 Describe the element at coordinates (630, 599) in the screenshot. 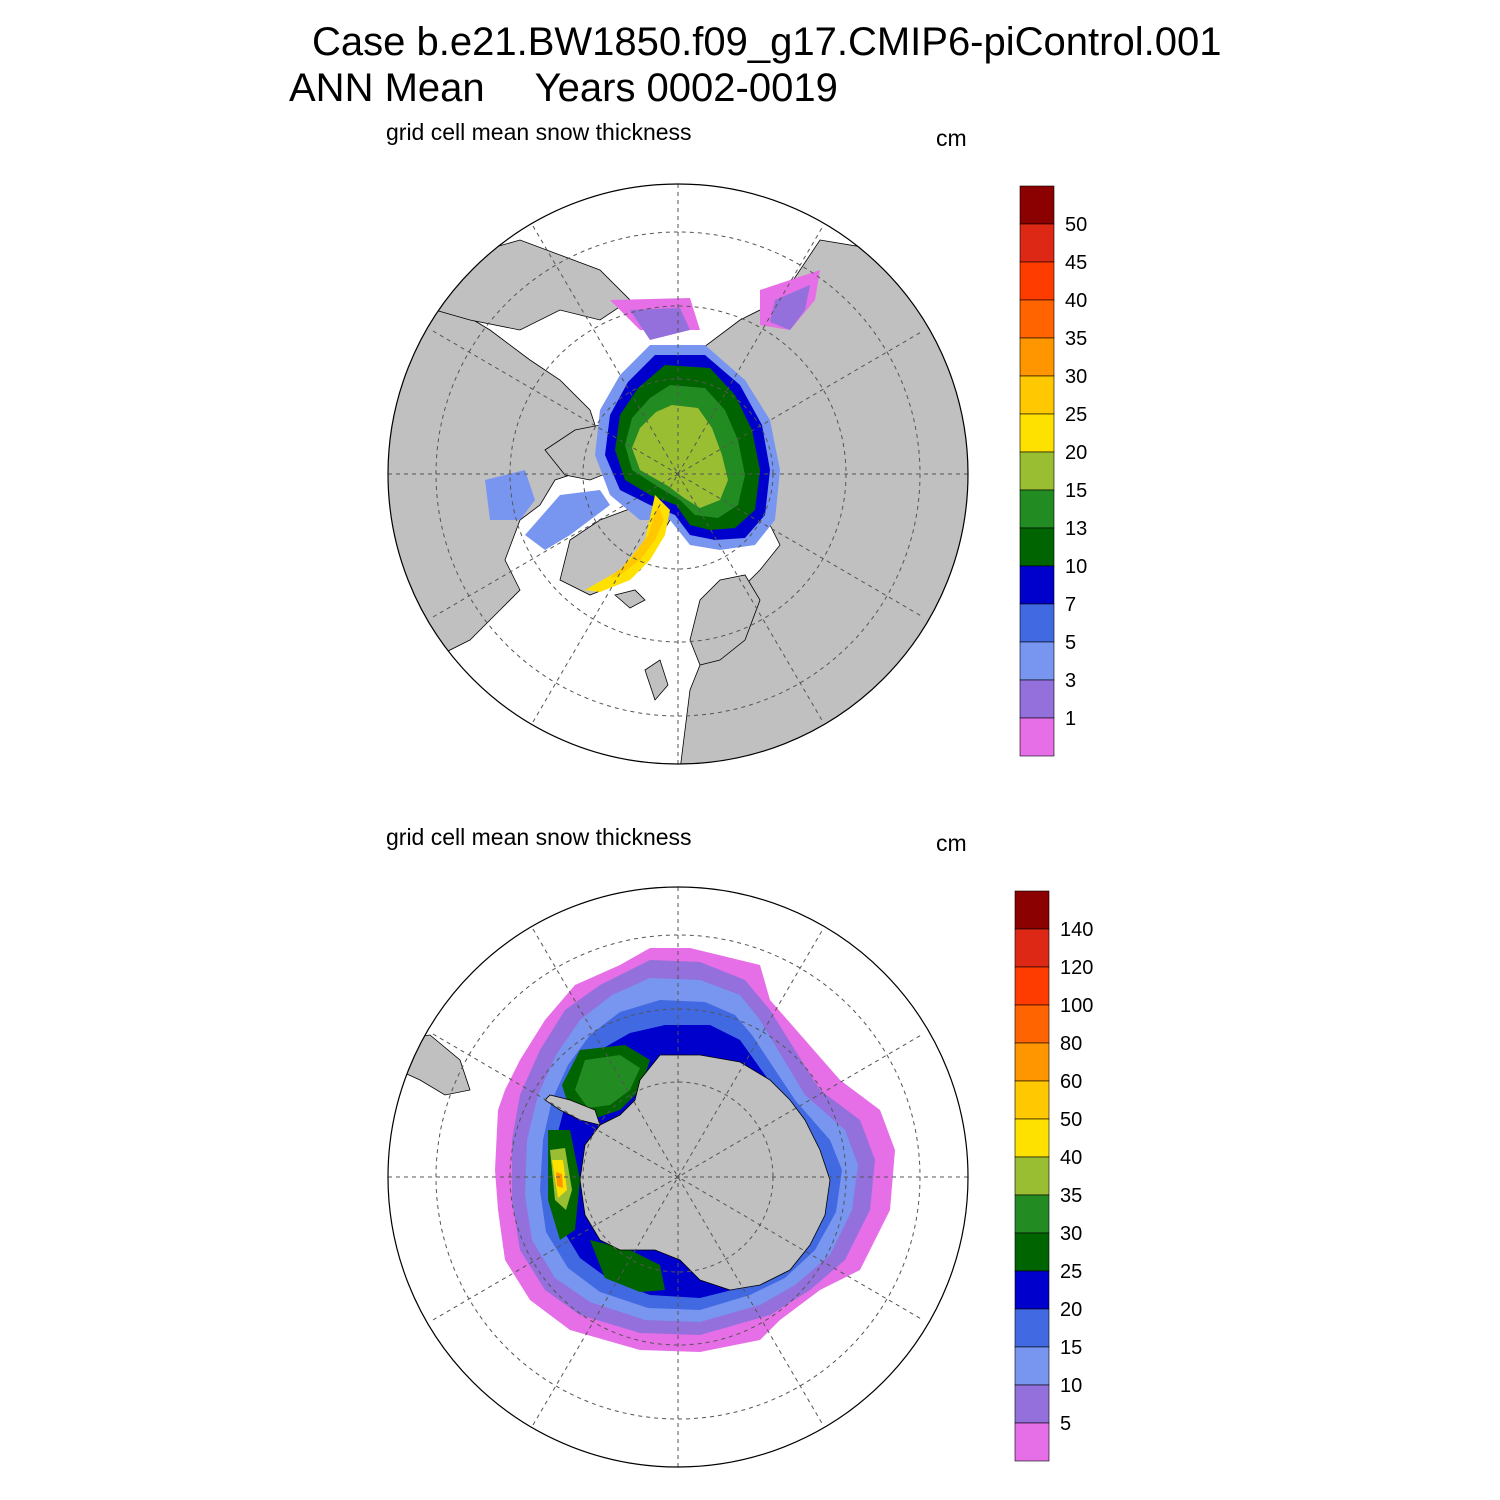

I see `nh-land-iceland` at that location.